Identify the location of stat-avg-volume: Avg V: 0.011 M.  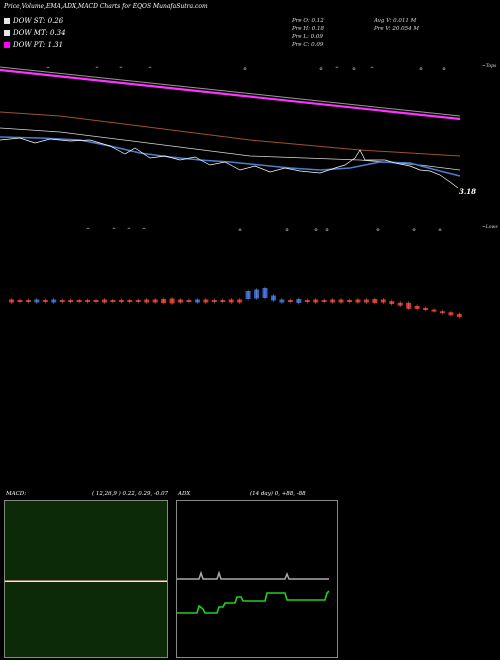
(395, 21).